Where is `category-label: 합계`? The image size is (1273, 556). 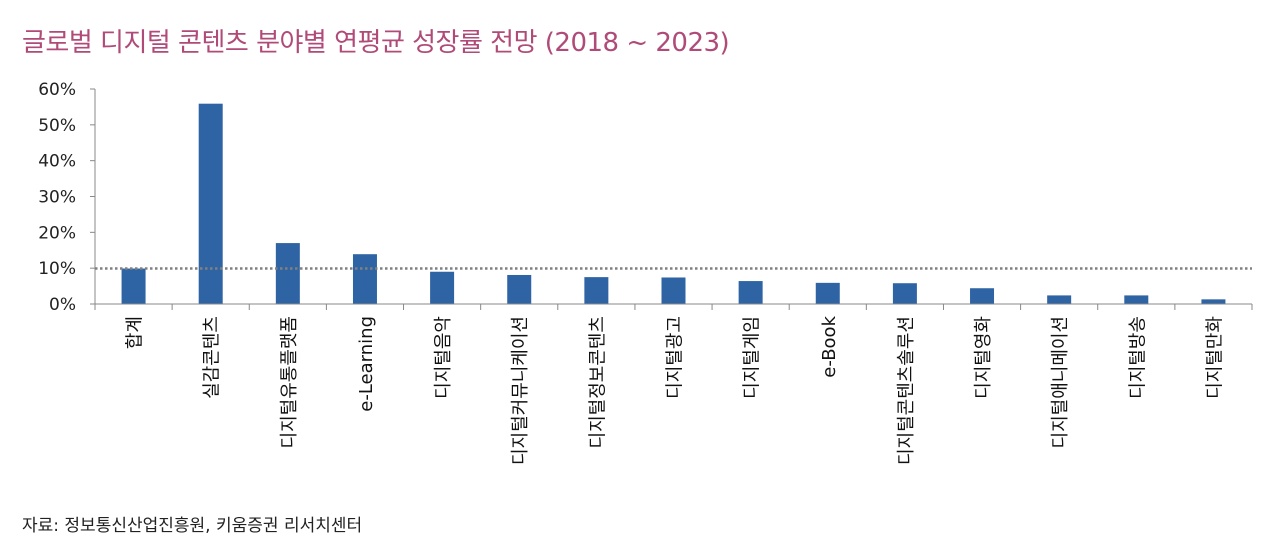
category-label: 합계 is located at coordinates (135, 332).